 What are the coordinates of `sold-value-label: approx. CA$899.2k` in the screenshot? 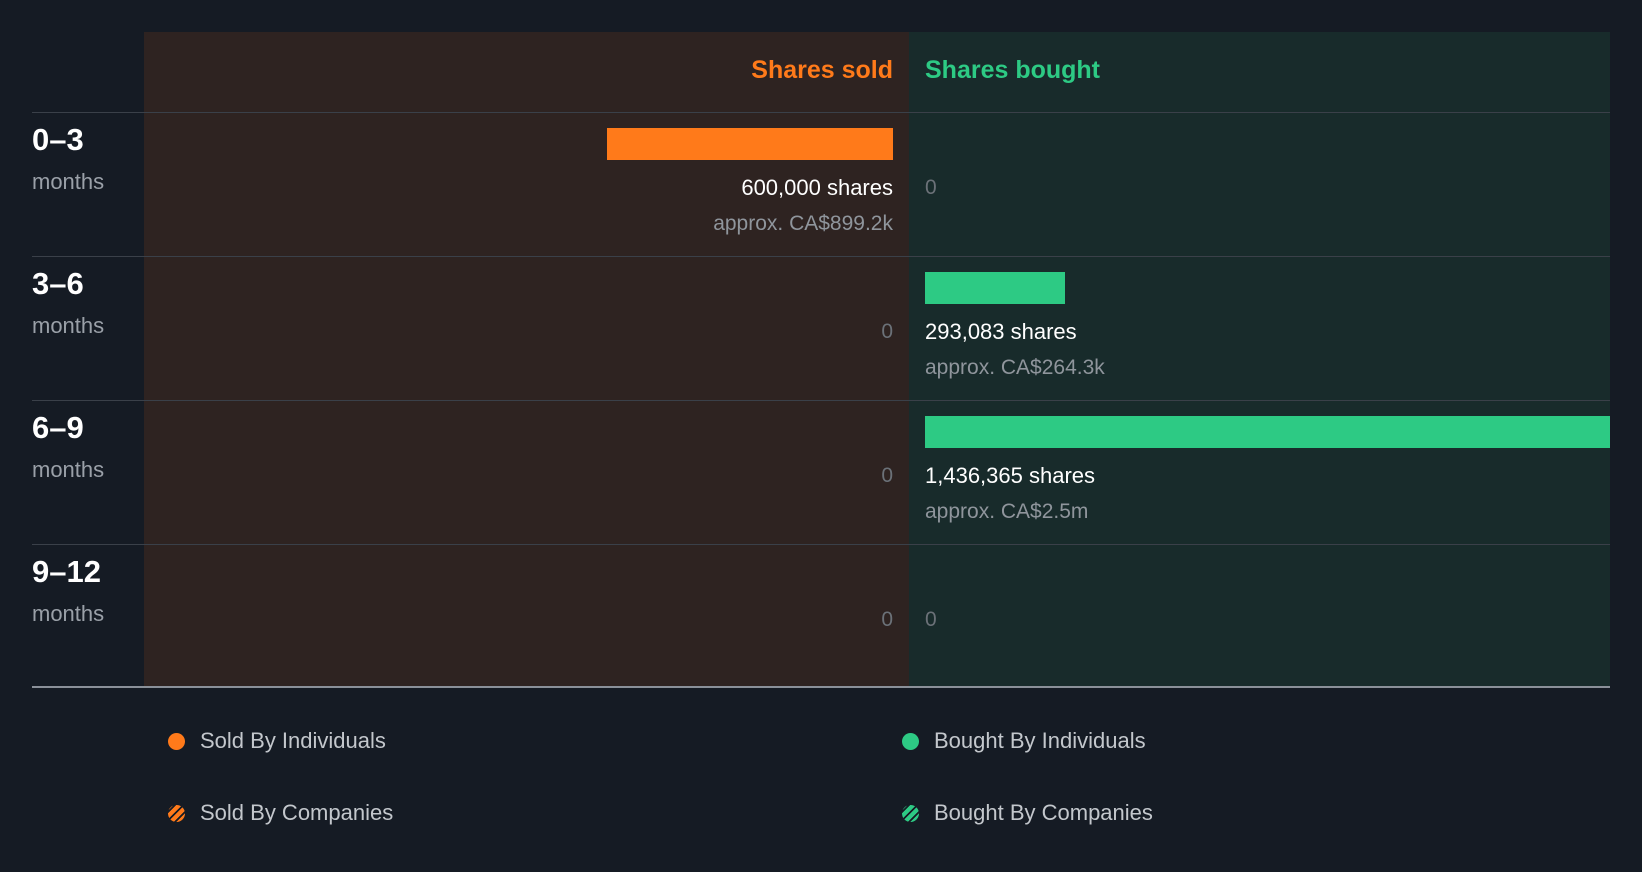 It's located at (803, 223).